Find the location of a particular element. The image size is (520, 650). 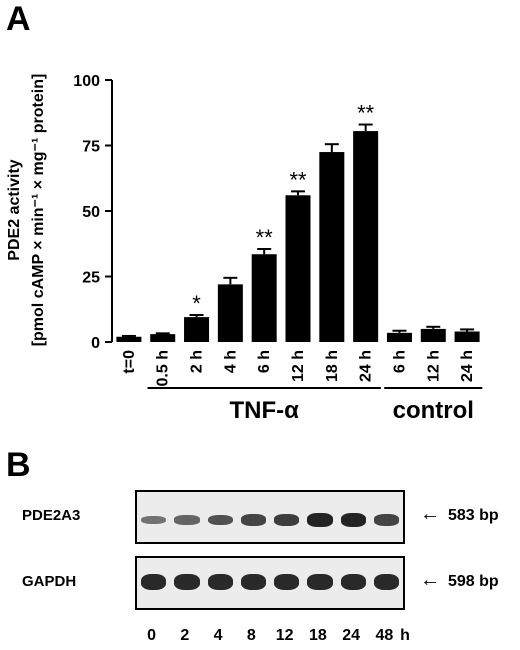

lane-label: 12 is located at coordinates (284, 635).